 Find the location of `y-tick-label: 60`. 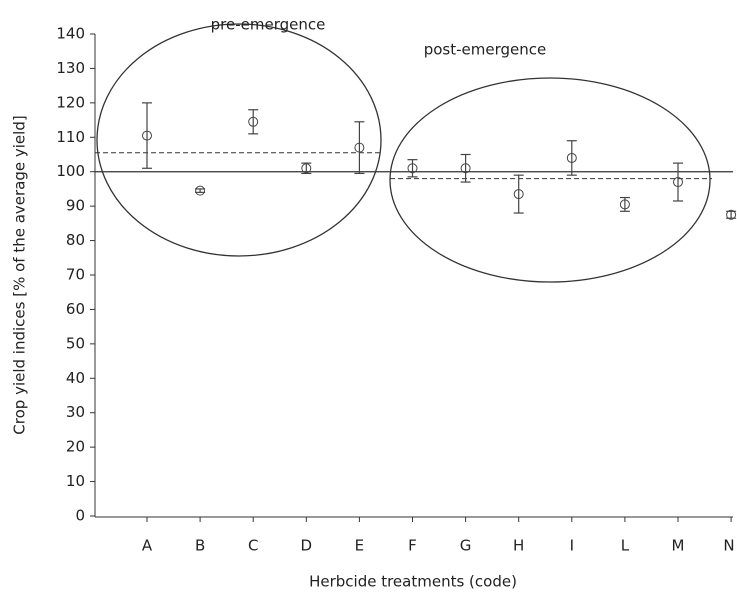

y-tick-label: 60 is located at coordinates (75, 309).